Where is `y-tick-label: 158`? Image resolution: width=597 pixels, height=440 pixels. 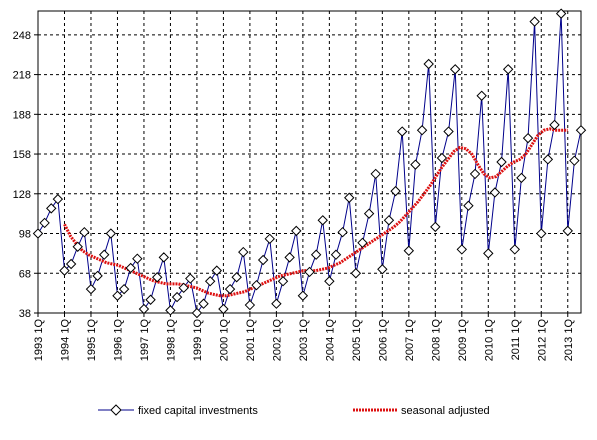
y-tick-label: 158 is located at coordinates (22, 155).